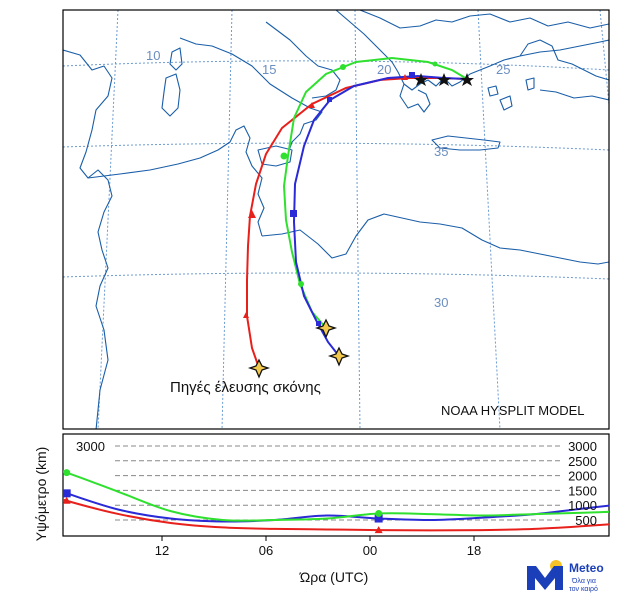  Describe the element at coordinates (269, 69) in the screenshot. I see `lon-label-15: 15` at that location.